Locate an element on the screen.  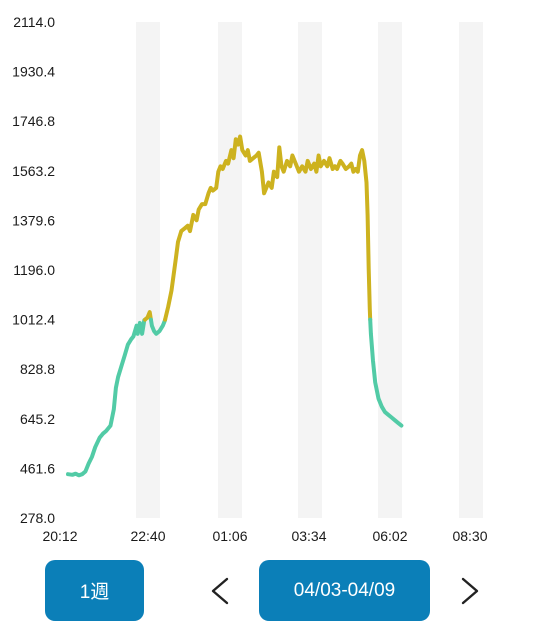
x-axis: 20:12 22:40 01:06 03:34 06:02 08:30 is located at coordinates (264, 536).